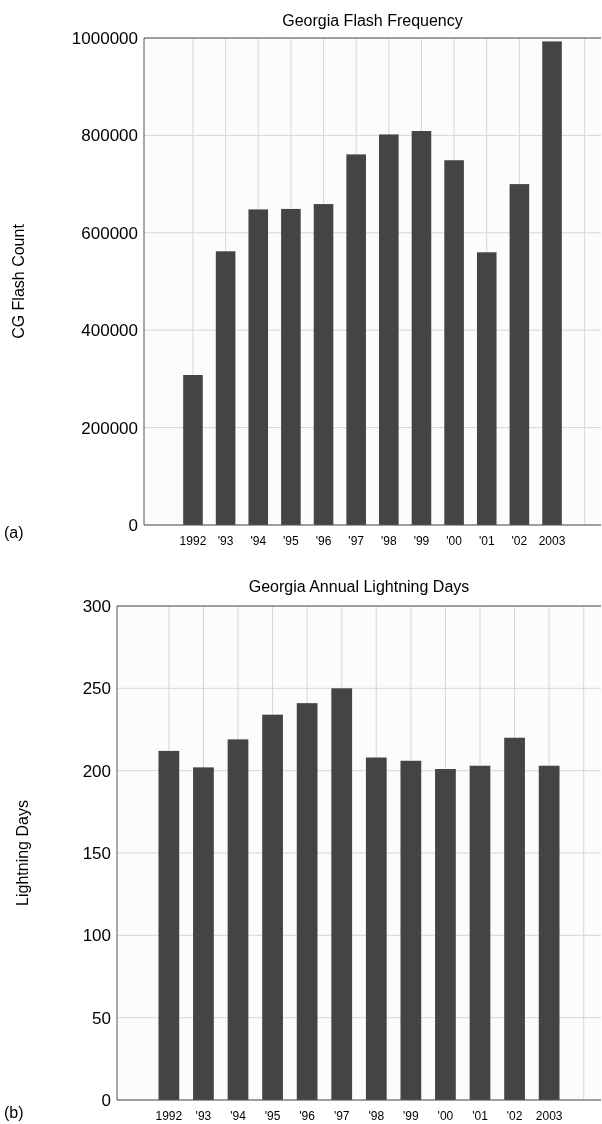 The height and width of the screenshot is (1124, 602). Describe the element at coordinates (18, 281) in the screenshot. I see `y-axis-title: CG Flash Count` at that location.